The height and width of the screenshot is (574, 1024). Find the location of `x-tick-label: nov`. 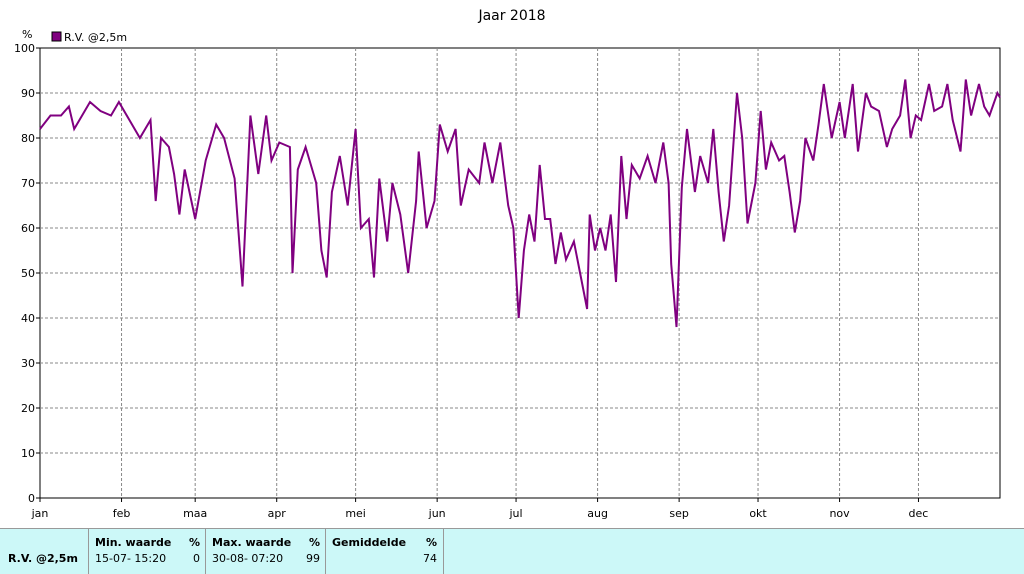

x-tick-label: nov is located at coordinates (839, 513).